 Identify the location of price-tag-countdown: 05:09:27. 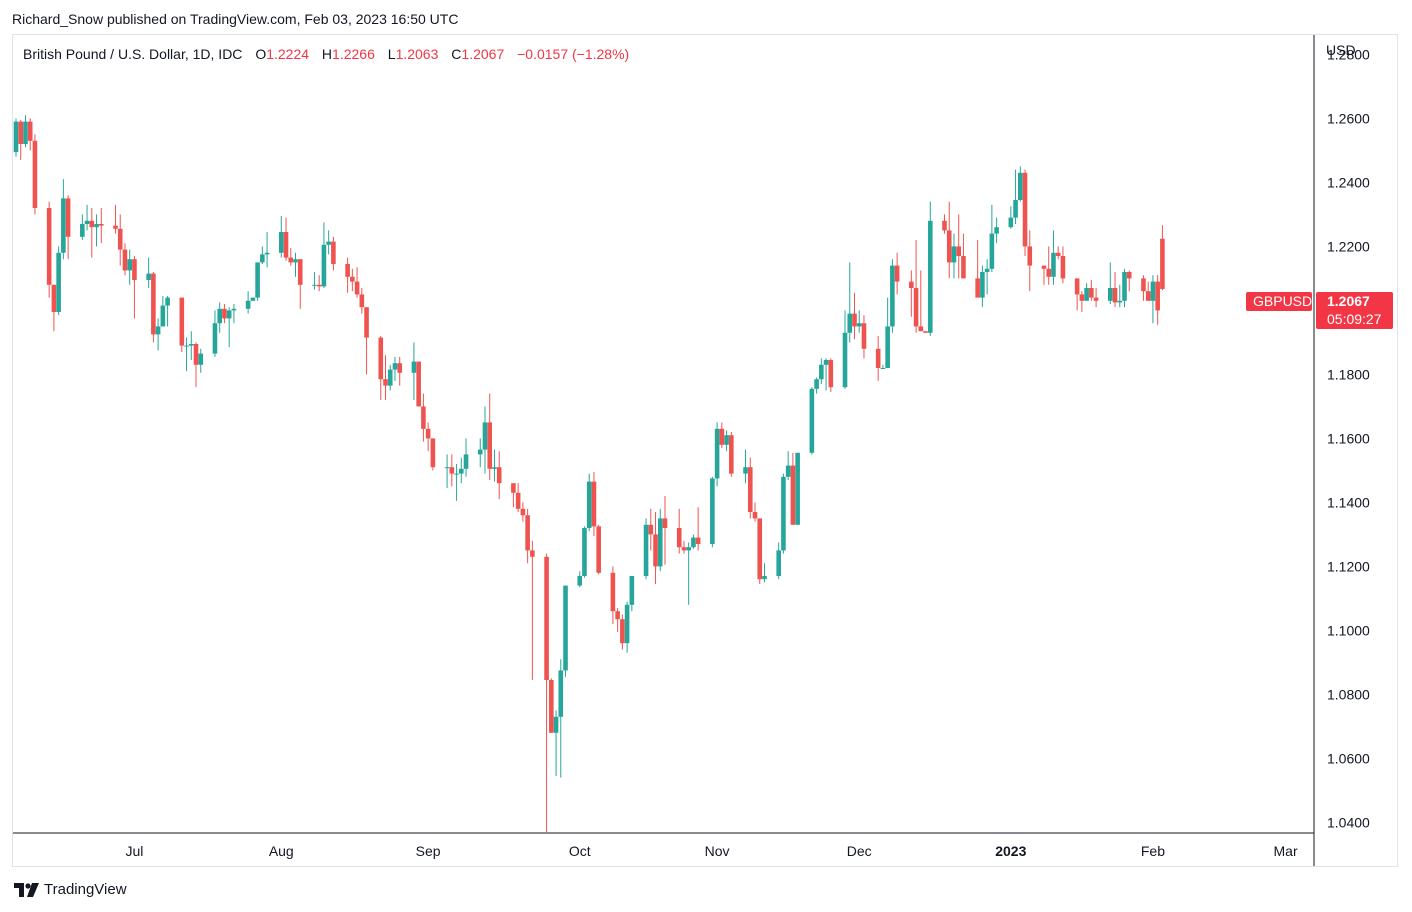
(1354, 319).